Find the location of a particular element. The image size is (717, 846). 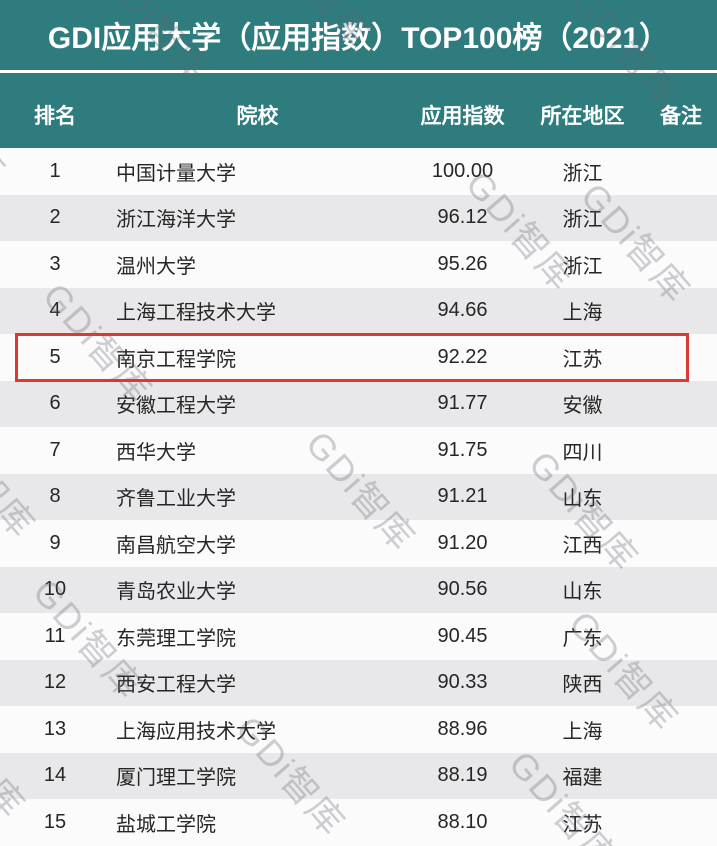

table-row: 14 厦门理工学院 88.19 福建 is located at coordinates (358, 776).